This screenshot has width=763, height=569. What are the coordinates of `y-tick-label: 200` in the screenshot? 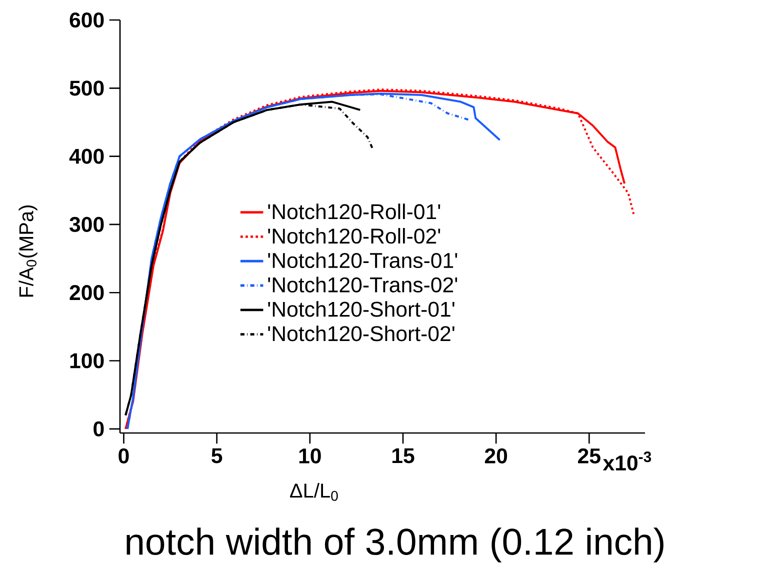 It's located at (87, 292).